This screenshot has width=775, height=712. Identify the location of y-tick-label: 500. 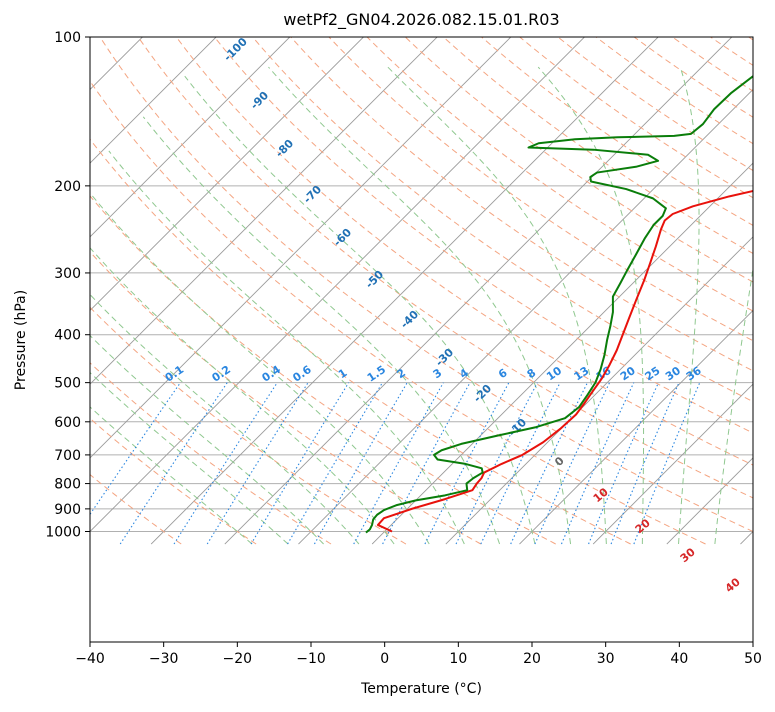
(67, 384).